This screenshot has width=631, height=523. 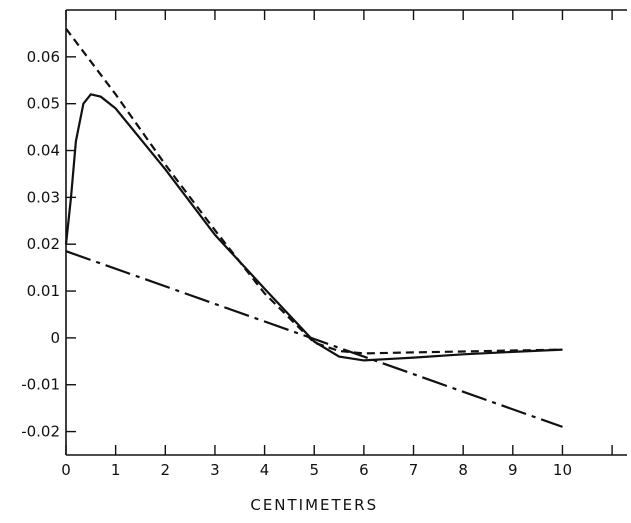 I want to click on x-tick-label: 10, so click(x=562, y=470).